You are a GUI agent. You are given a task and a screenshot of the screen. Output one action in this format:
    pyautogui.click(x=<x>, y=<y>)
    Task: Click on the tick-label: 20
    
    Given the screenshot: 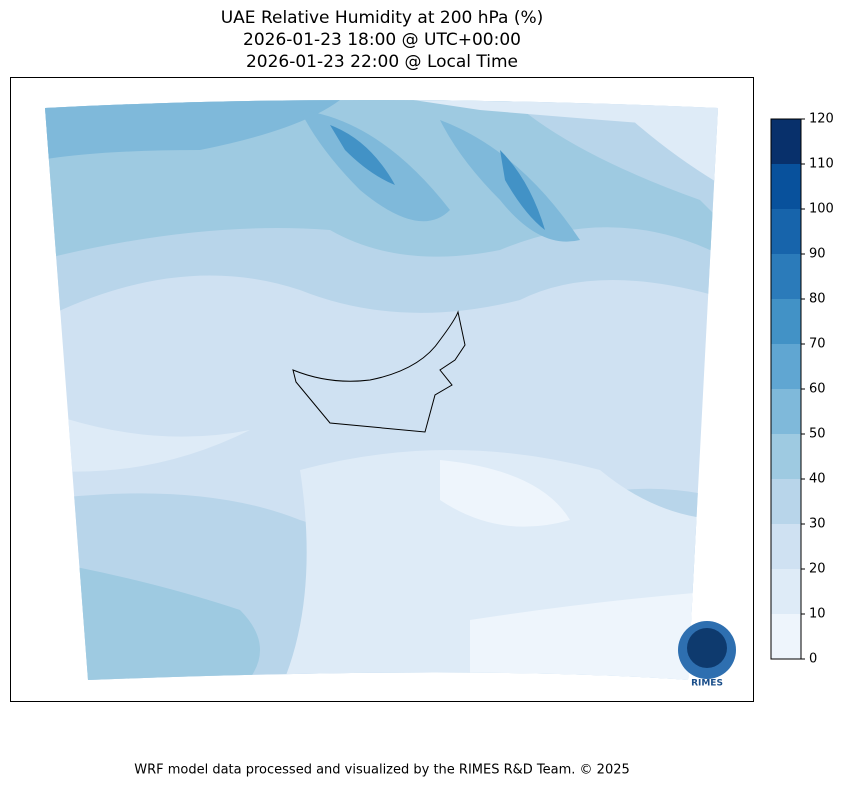 What is the action you would take?
    pyautogui.click(x=817, y=569)
    